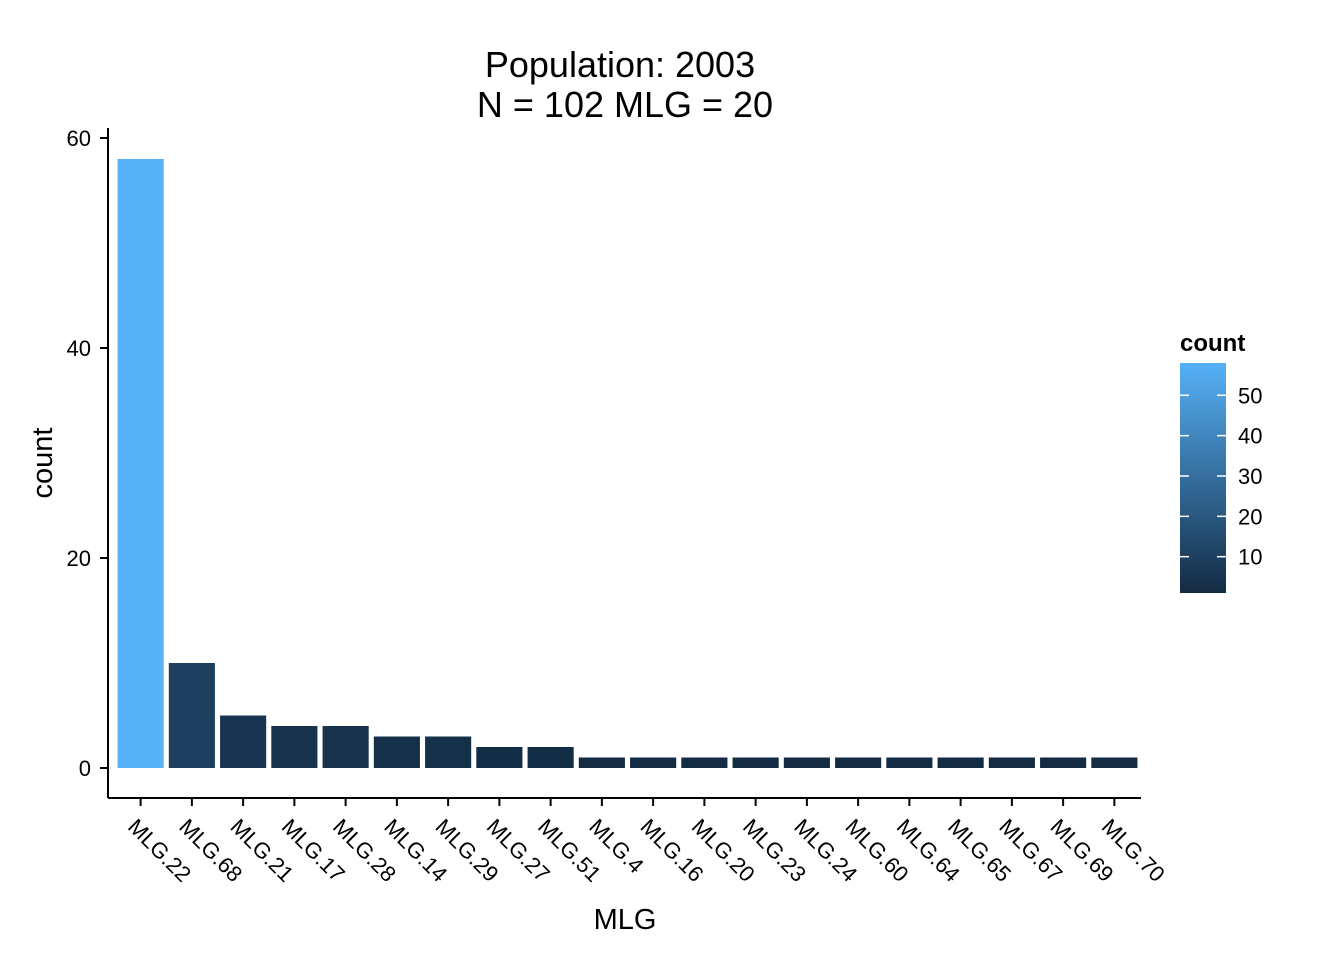  Describe the element at coordinates (620, 64) in the screenshot. I see `chart-title: Population: 2003` at that location.